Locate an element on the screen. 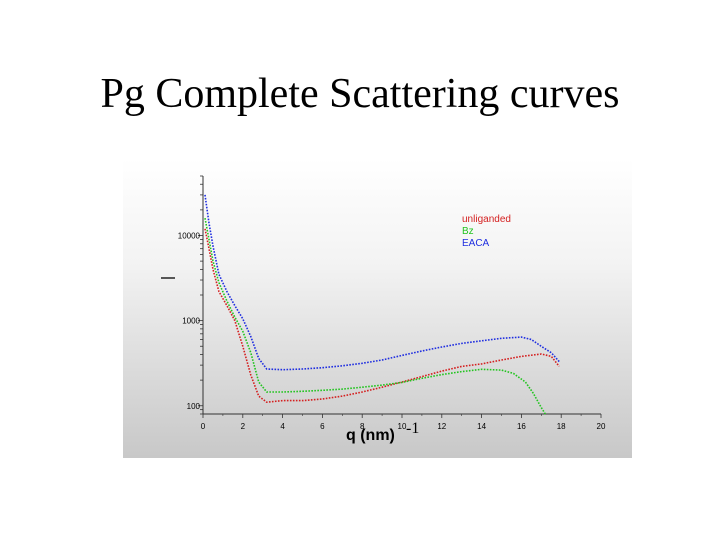 The width and height of the screenshot is (720, 540). y-tick-label: 100 is located at coordinates (194, 406).